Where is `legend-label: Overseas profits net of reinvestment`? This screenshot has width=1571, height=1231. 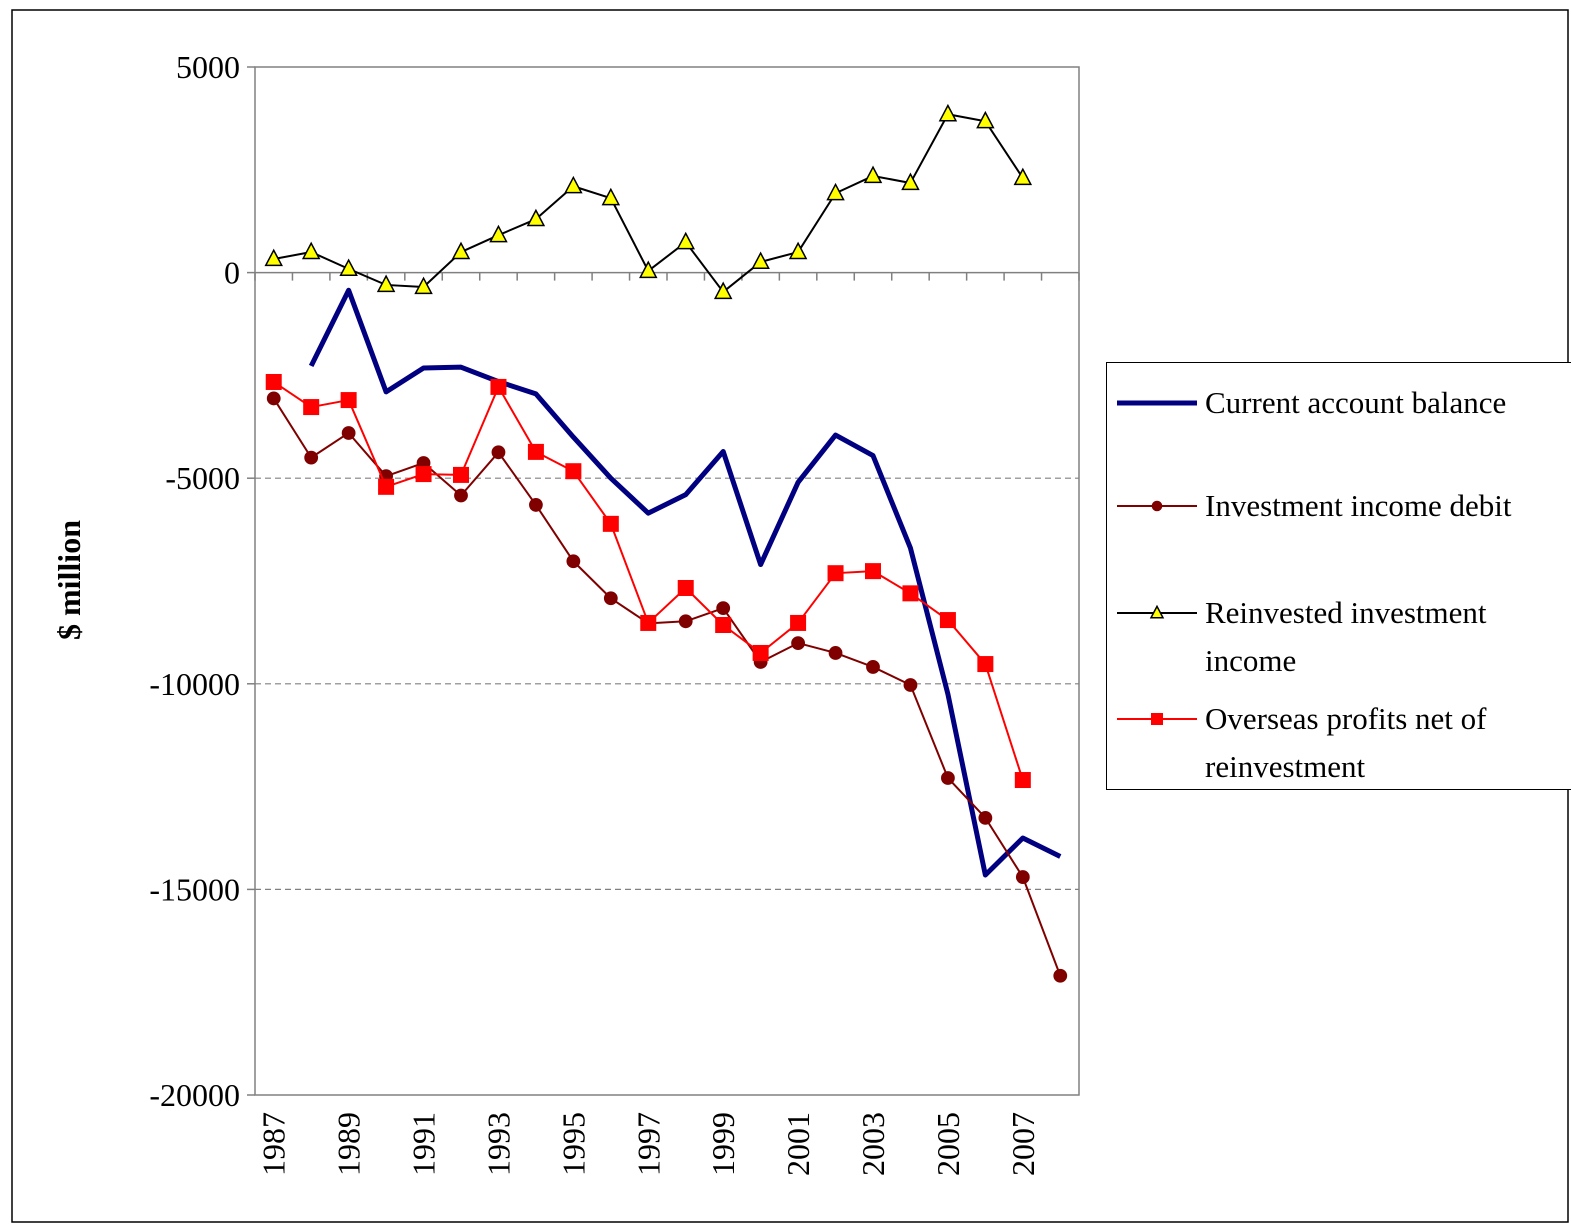 legend-label: Overseas profits net of reinvestment is located at coordinates (1346, 742).